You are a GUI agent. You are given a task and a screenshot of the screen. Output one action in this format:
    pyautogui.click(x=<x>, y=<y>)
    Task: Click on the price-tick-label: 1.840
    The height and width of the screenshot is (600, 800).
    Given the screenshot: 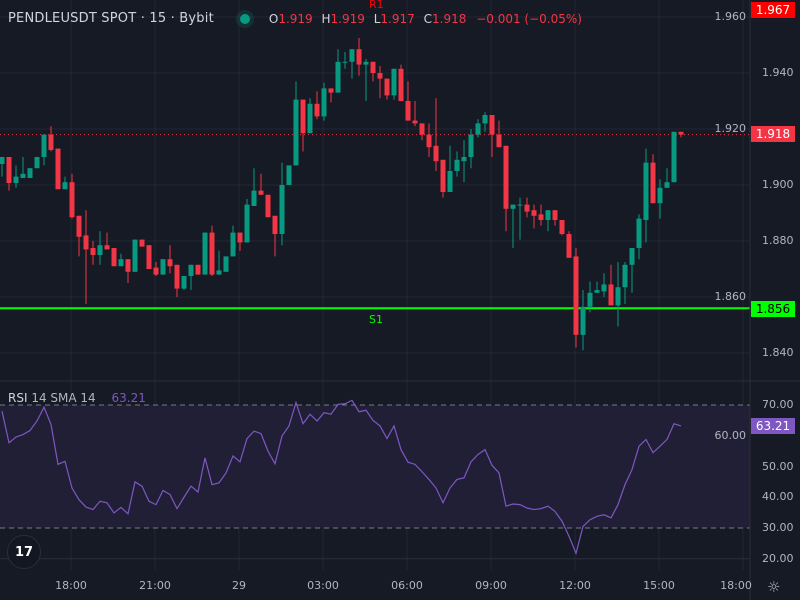 What is the action you would take?
    pyautogui.click(x=778, y=352)
    